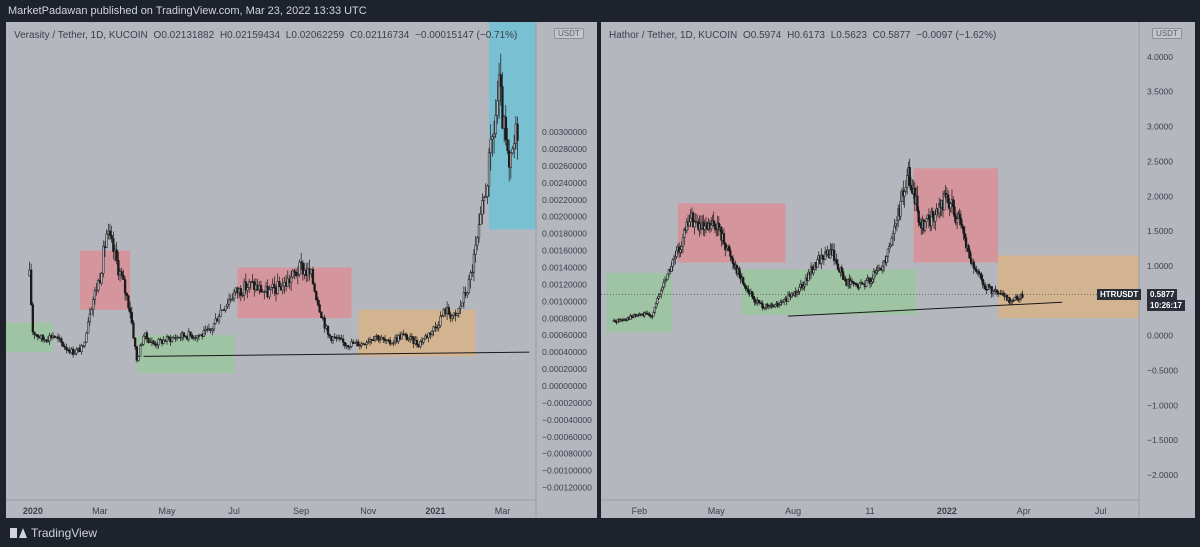 This screenshot has width=1200, height=547. What do you see at coordinates (1162, 440) in the screenshot?
I see `y-tick-label: −1.5000` at bounding box center [1162, 440].